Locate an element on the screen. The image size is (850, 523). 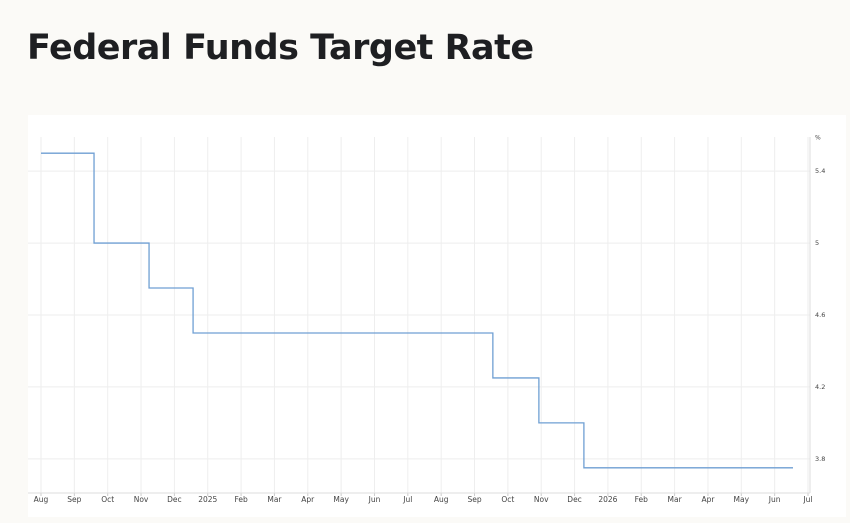
y-tick-label: 5 is located at coordinates (817, 243).